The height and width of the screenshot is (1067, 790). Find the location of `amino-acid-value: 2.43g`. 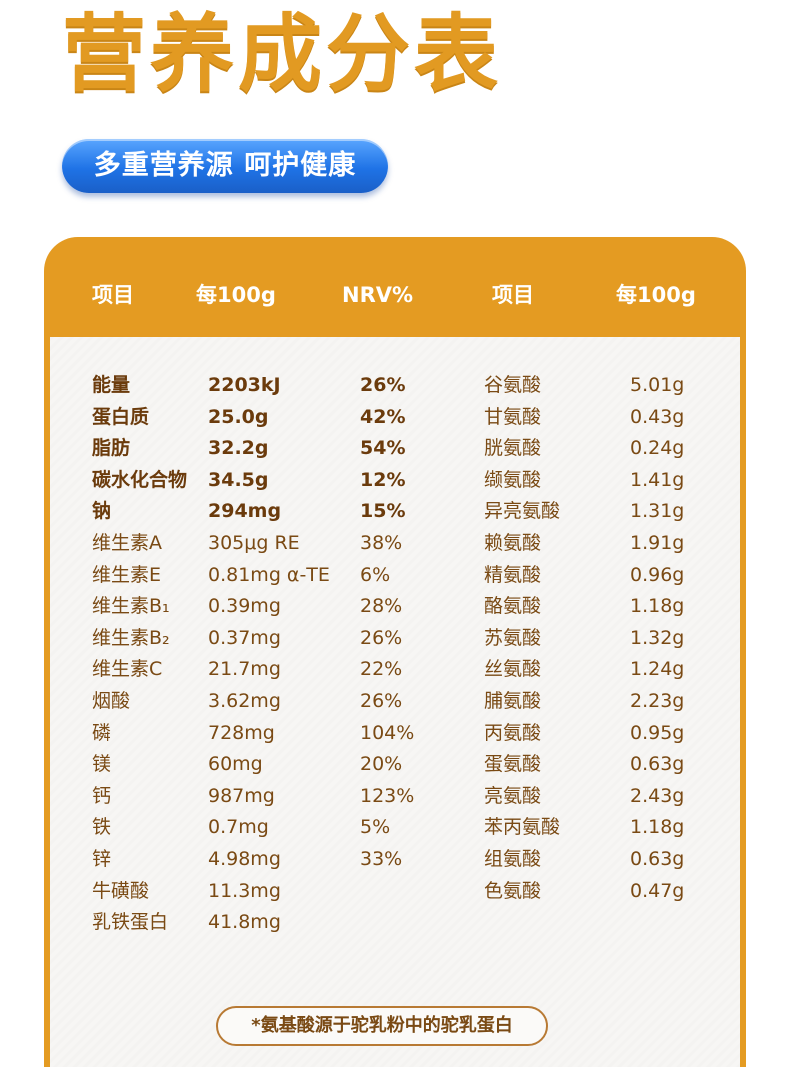

amino-acid-value: 2.43g is located at coordinates (657, 795).